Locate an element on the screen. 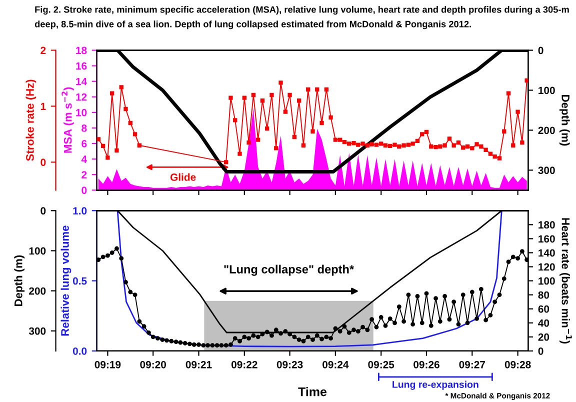 The width and height of the screenshot is (576, 402). y2-tick-label: 200 is located at coordinates (546, 130).